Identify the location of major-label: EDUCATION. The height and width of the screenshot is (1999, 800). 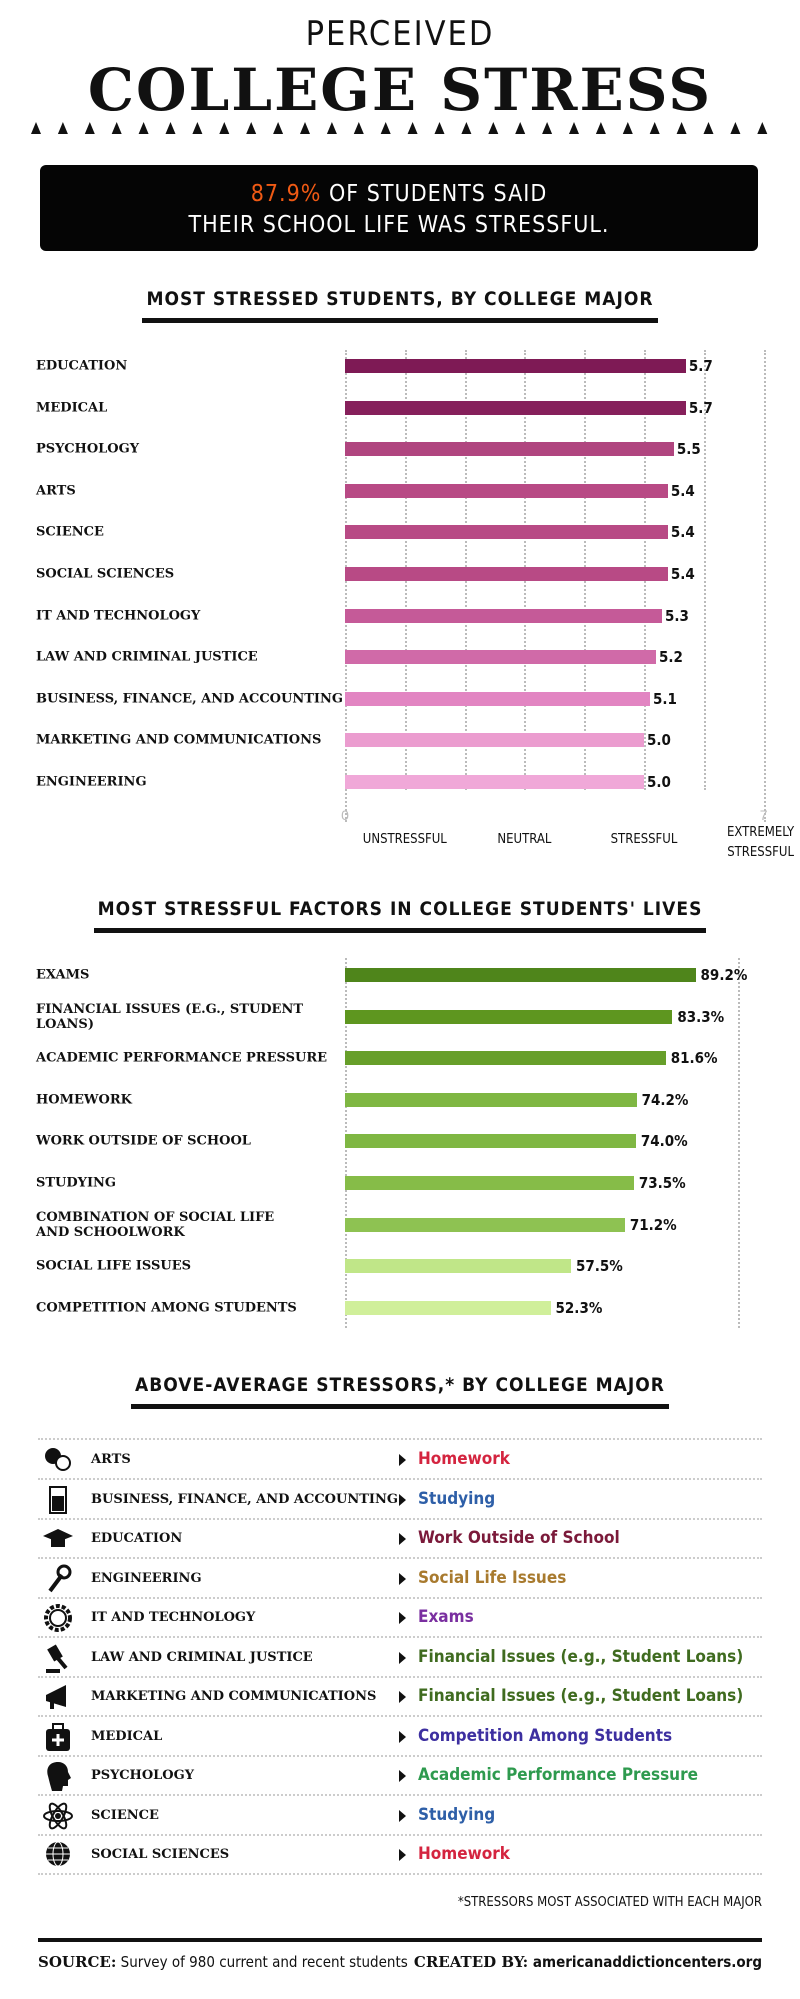
(137, 1538).